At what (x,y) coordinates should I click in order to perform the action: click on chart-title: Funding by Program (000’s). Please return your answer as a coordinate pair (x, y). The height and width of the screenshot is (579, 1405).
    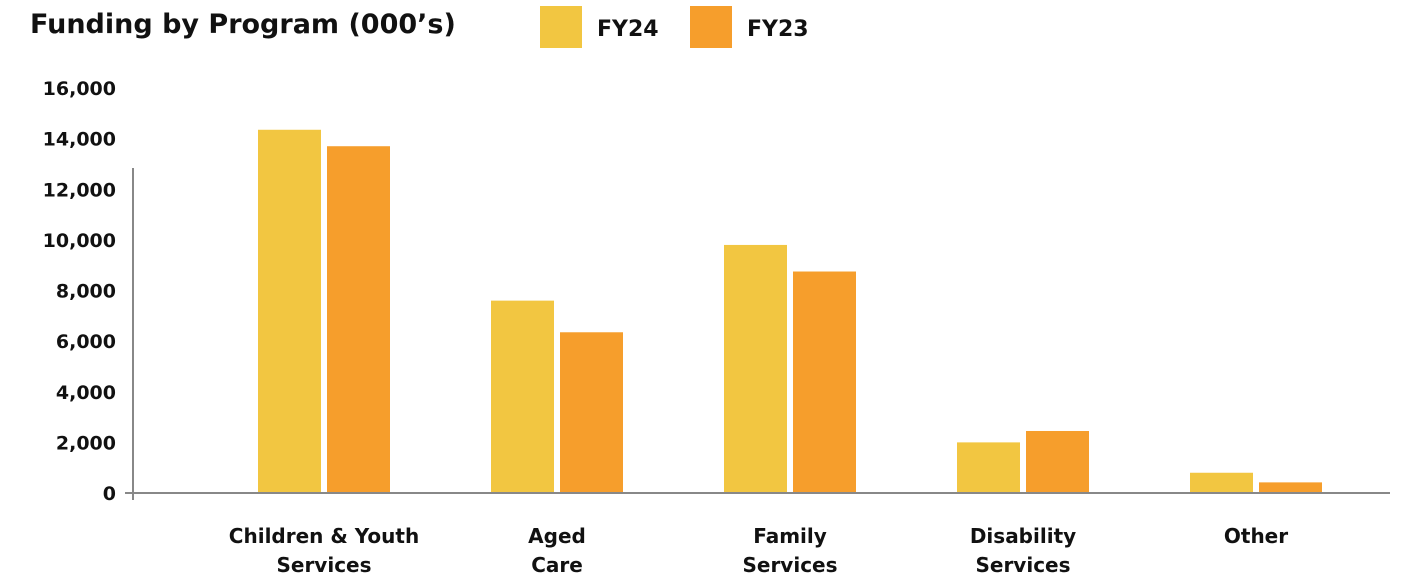
    Looking at the image, I should click on (243, 24).